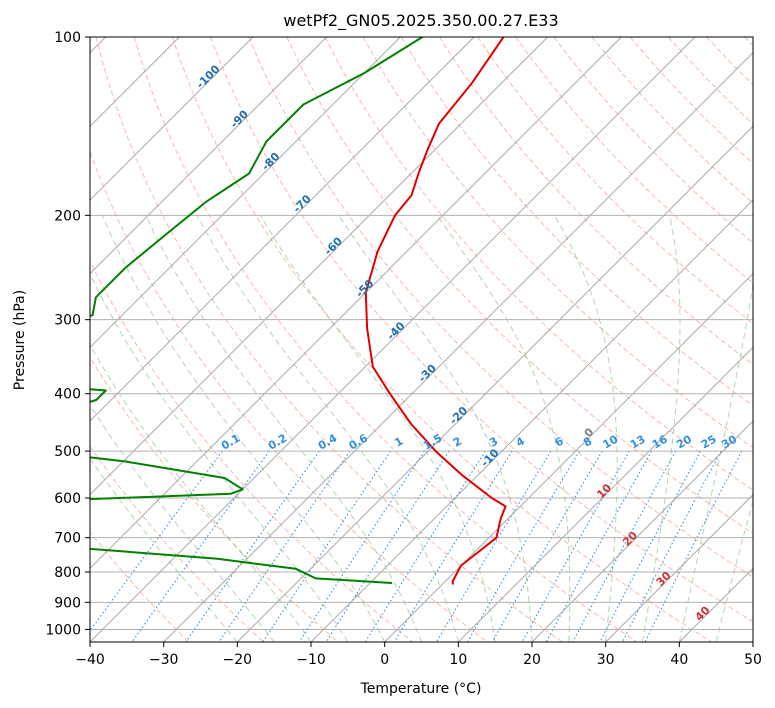 Image resolution: width=775 pixels, height=708 pixels. Describe the element at coordinates (532, 660) in the screenshot. I see `x-tick-label: 20` at that location.